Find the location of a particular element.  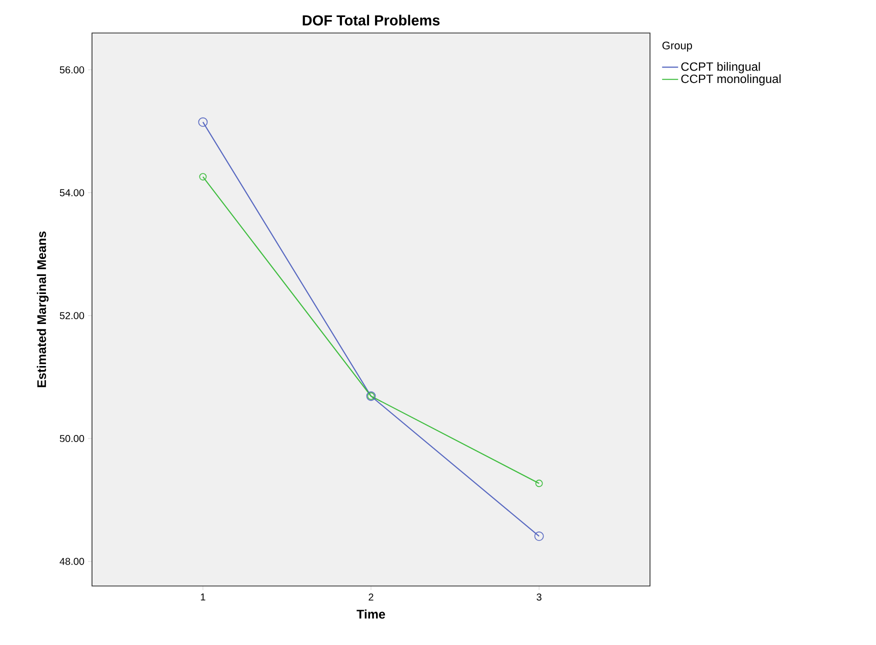

x-tick-label: 2 is located at coordinates (371, 597).